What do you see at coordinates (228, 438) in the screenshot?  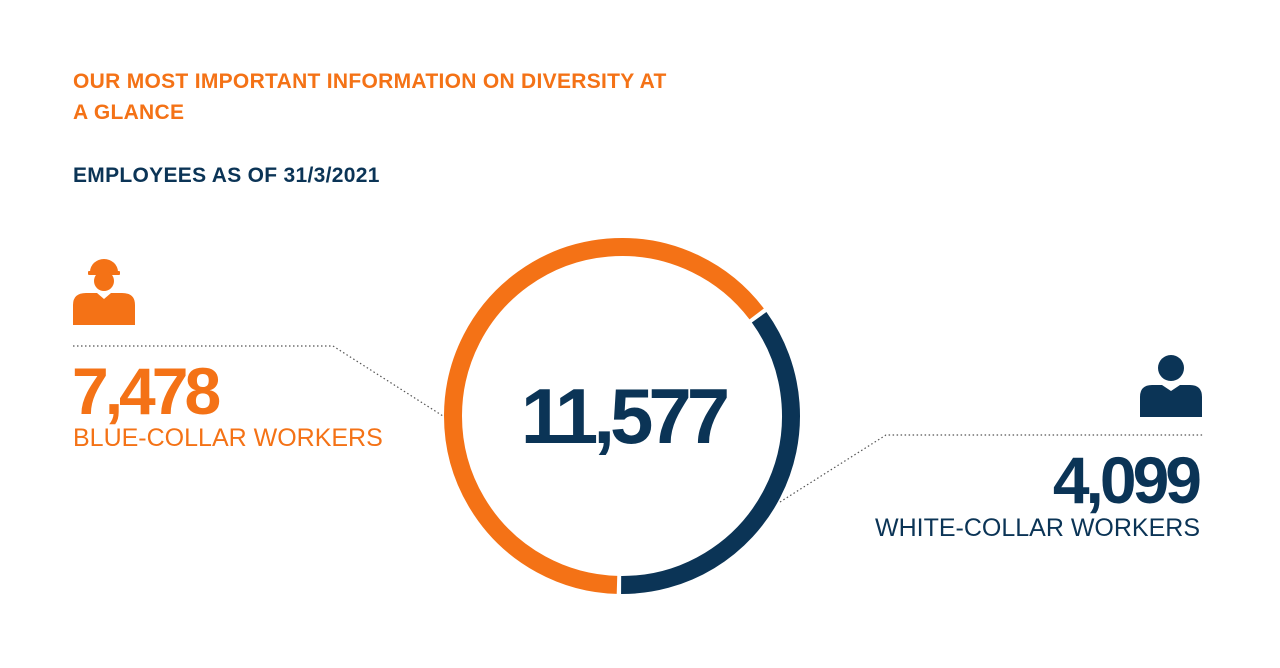 I see `blue-collar-label: BLUE-COLLAR WORKERS` at bounding box center [228, 438].